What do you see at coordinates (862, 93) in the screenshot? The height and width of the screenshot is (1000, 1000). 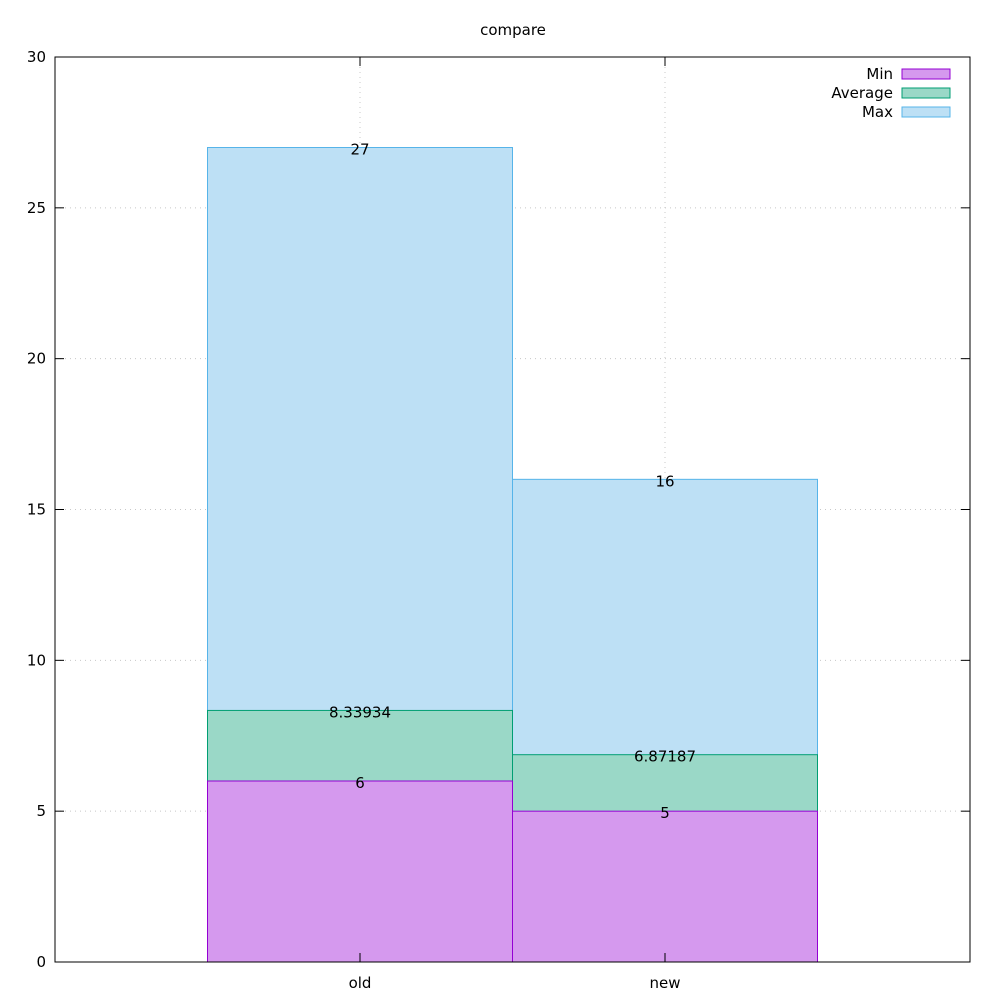 I see `legend-label-average: Average` at bounding box center [862, 93].